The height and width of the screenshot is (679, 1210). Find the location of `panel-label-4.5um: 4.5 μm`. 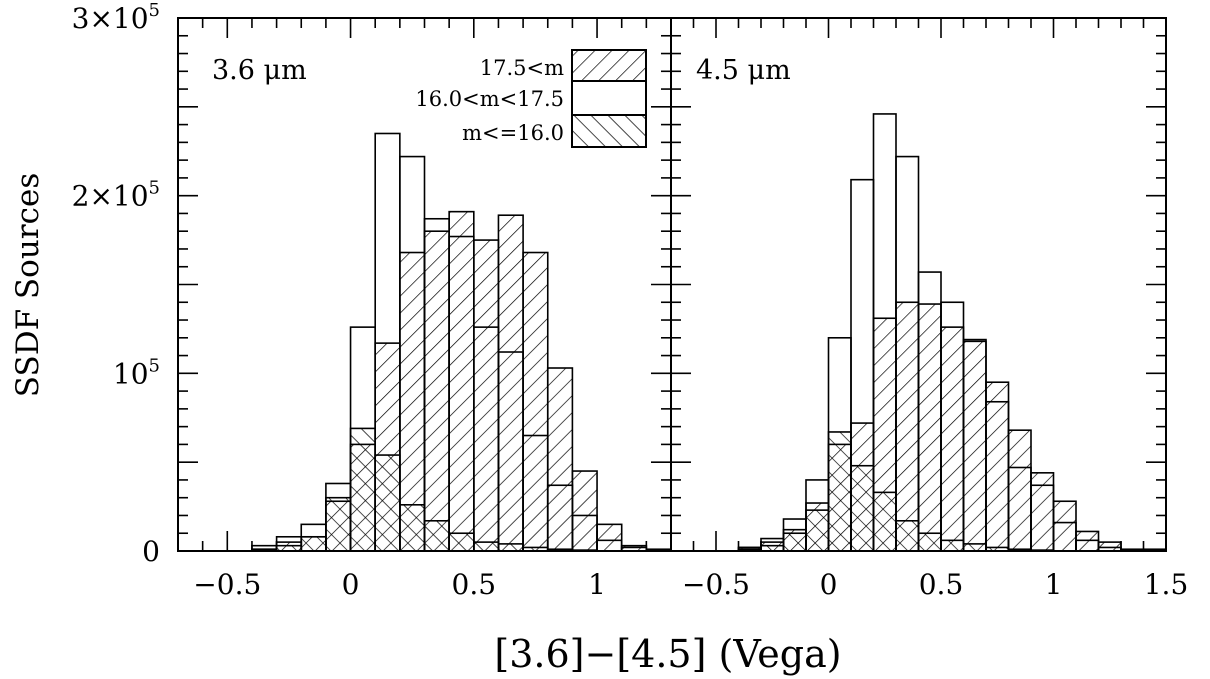

panel-label-4.5um: 4.5 μm is located at coordinates (743, 70).